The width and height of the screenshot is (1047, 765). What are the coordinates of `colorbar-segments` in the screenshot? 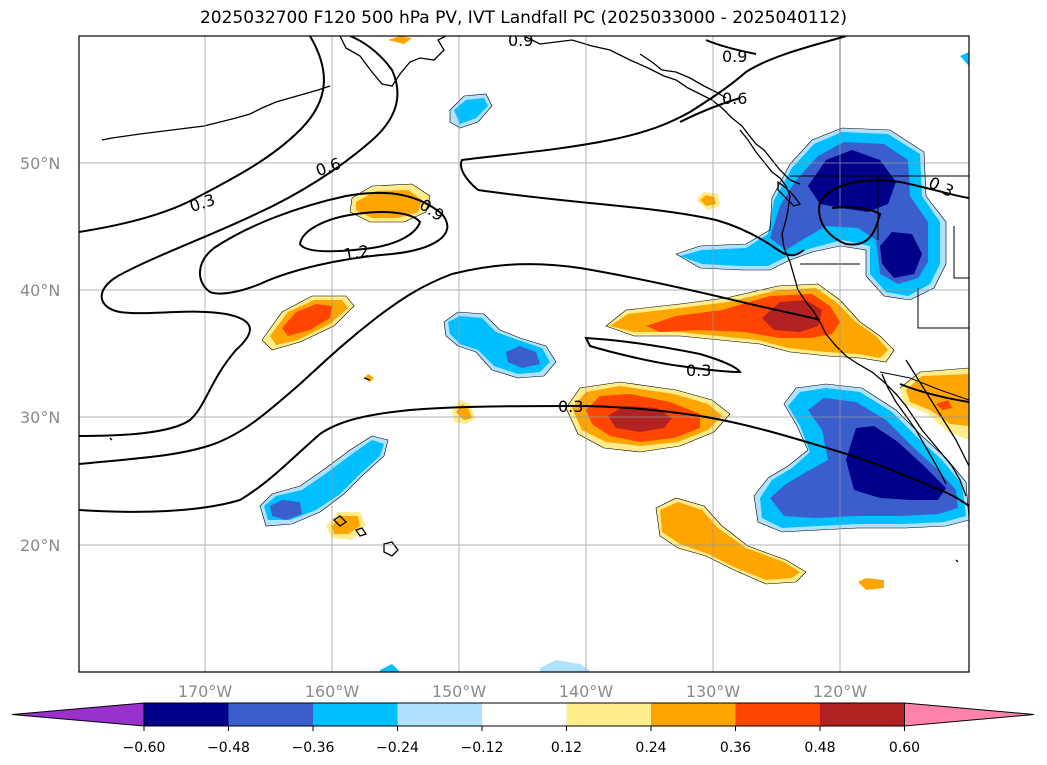 It's located at (523, 714).